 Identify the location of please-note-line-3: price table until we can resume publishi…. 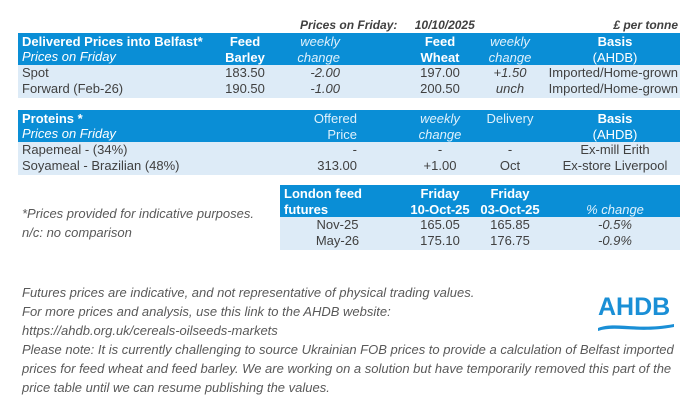
(176, 387).